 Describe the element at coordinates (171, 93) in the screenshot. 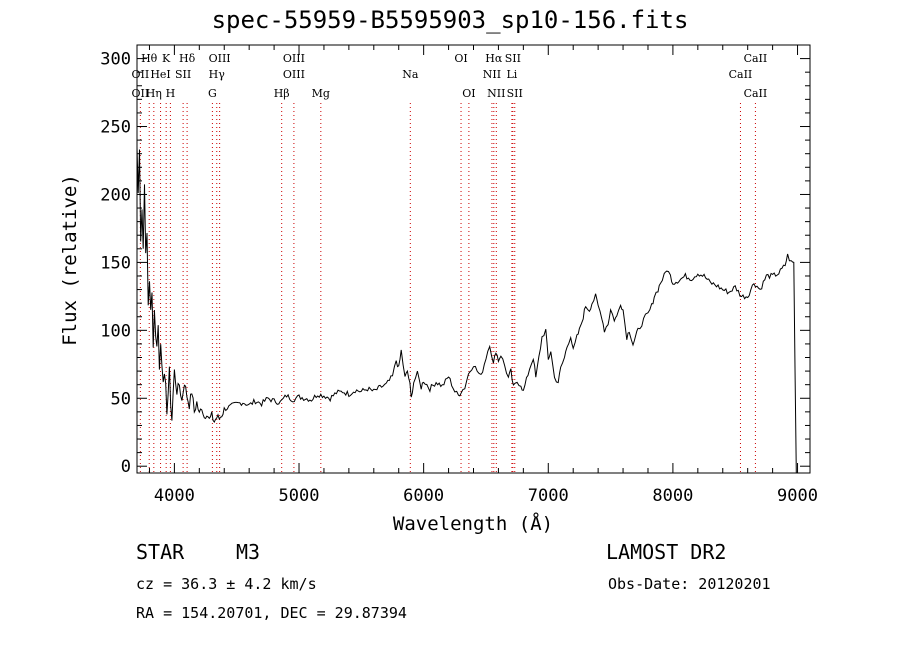

I see `spectral-line-label: H` at that location.